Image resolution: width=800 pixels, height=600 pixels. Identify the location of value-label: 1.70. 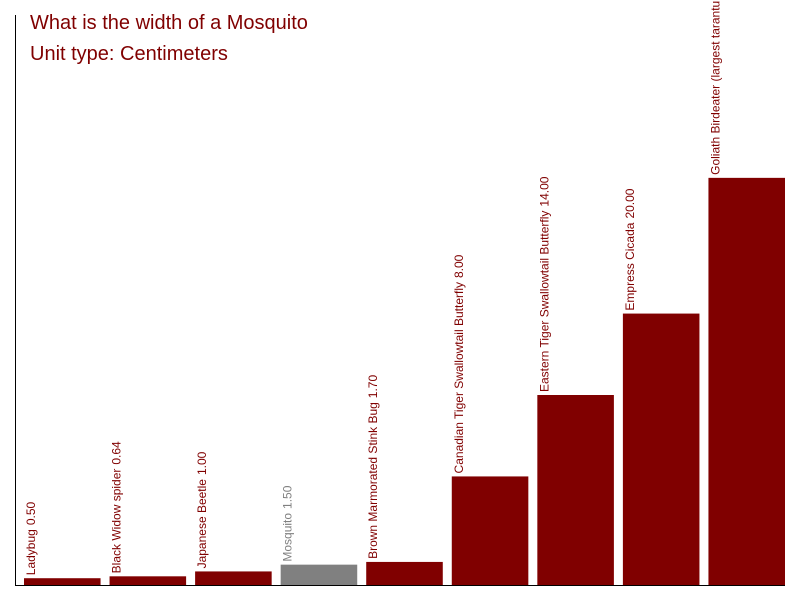
(373, 387).